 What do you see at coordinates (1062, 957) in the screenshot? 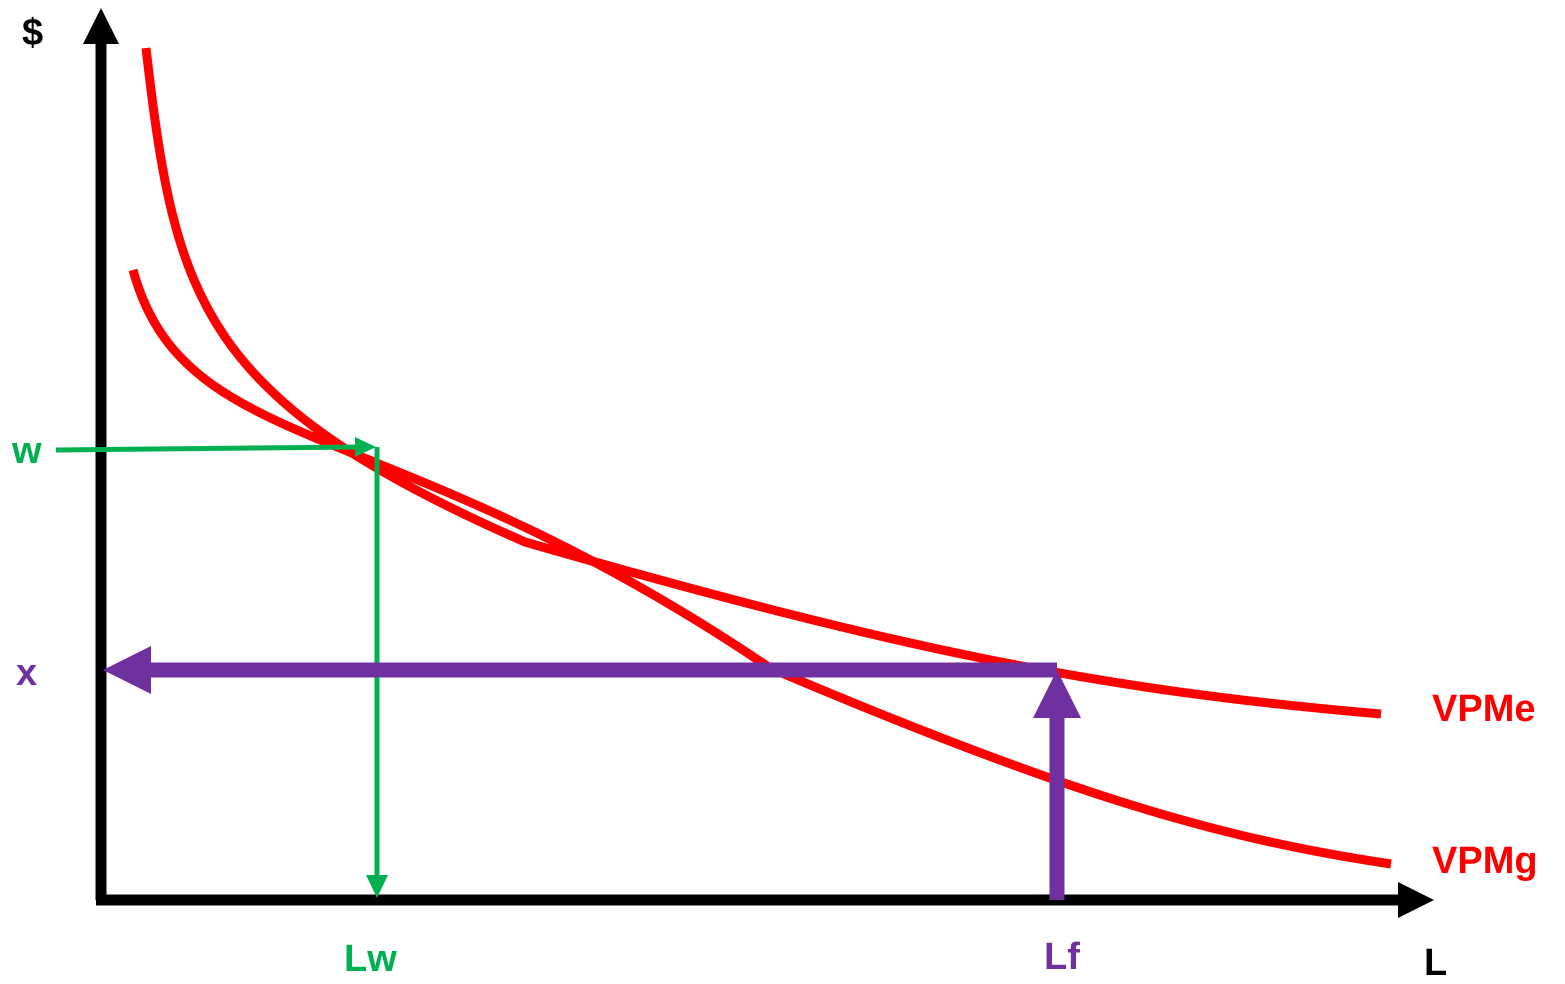
I see `lf-label: Lf` at bounding box center [1062, 957].